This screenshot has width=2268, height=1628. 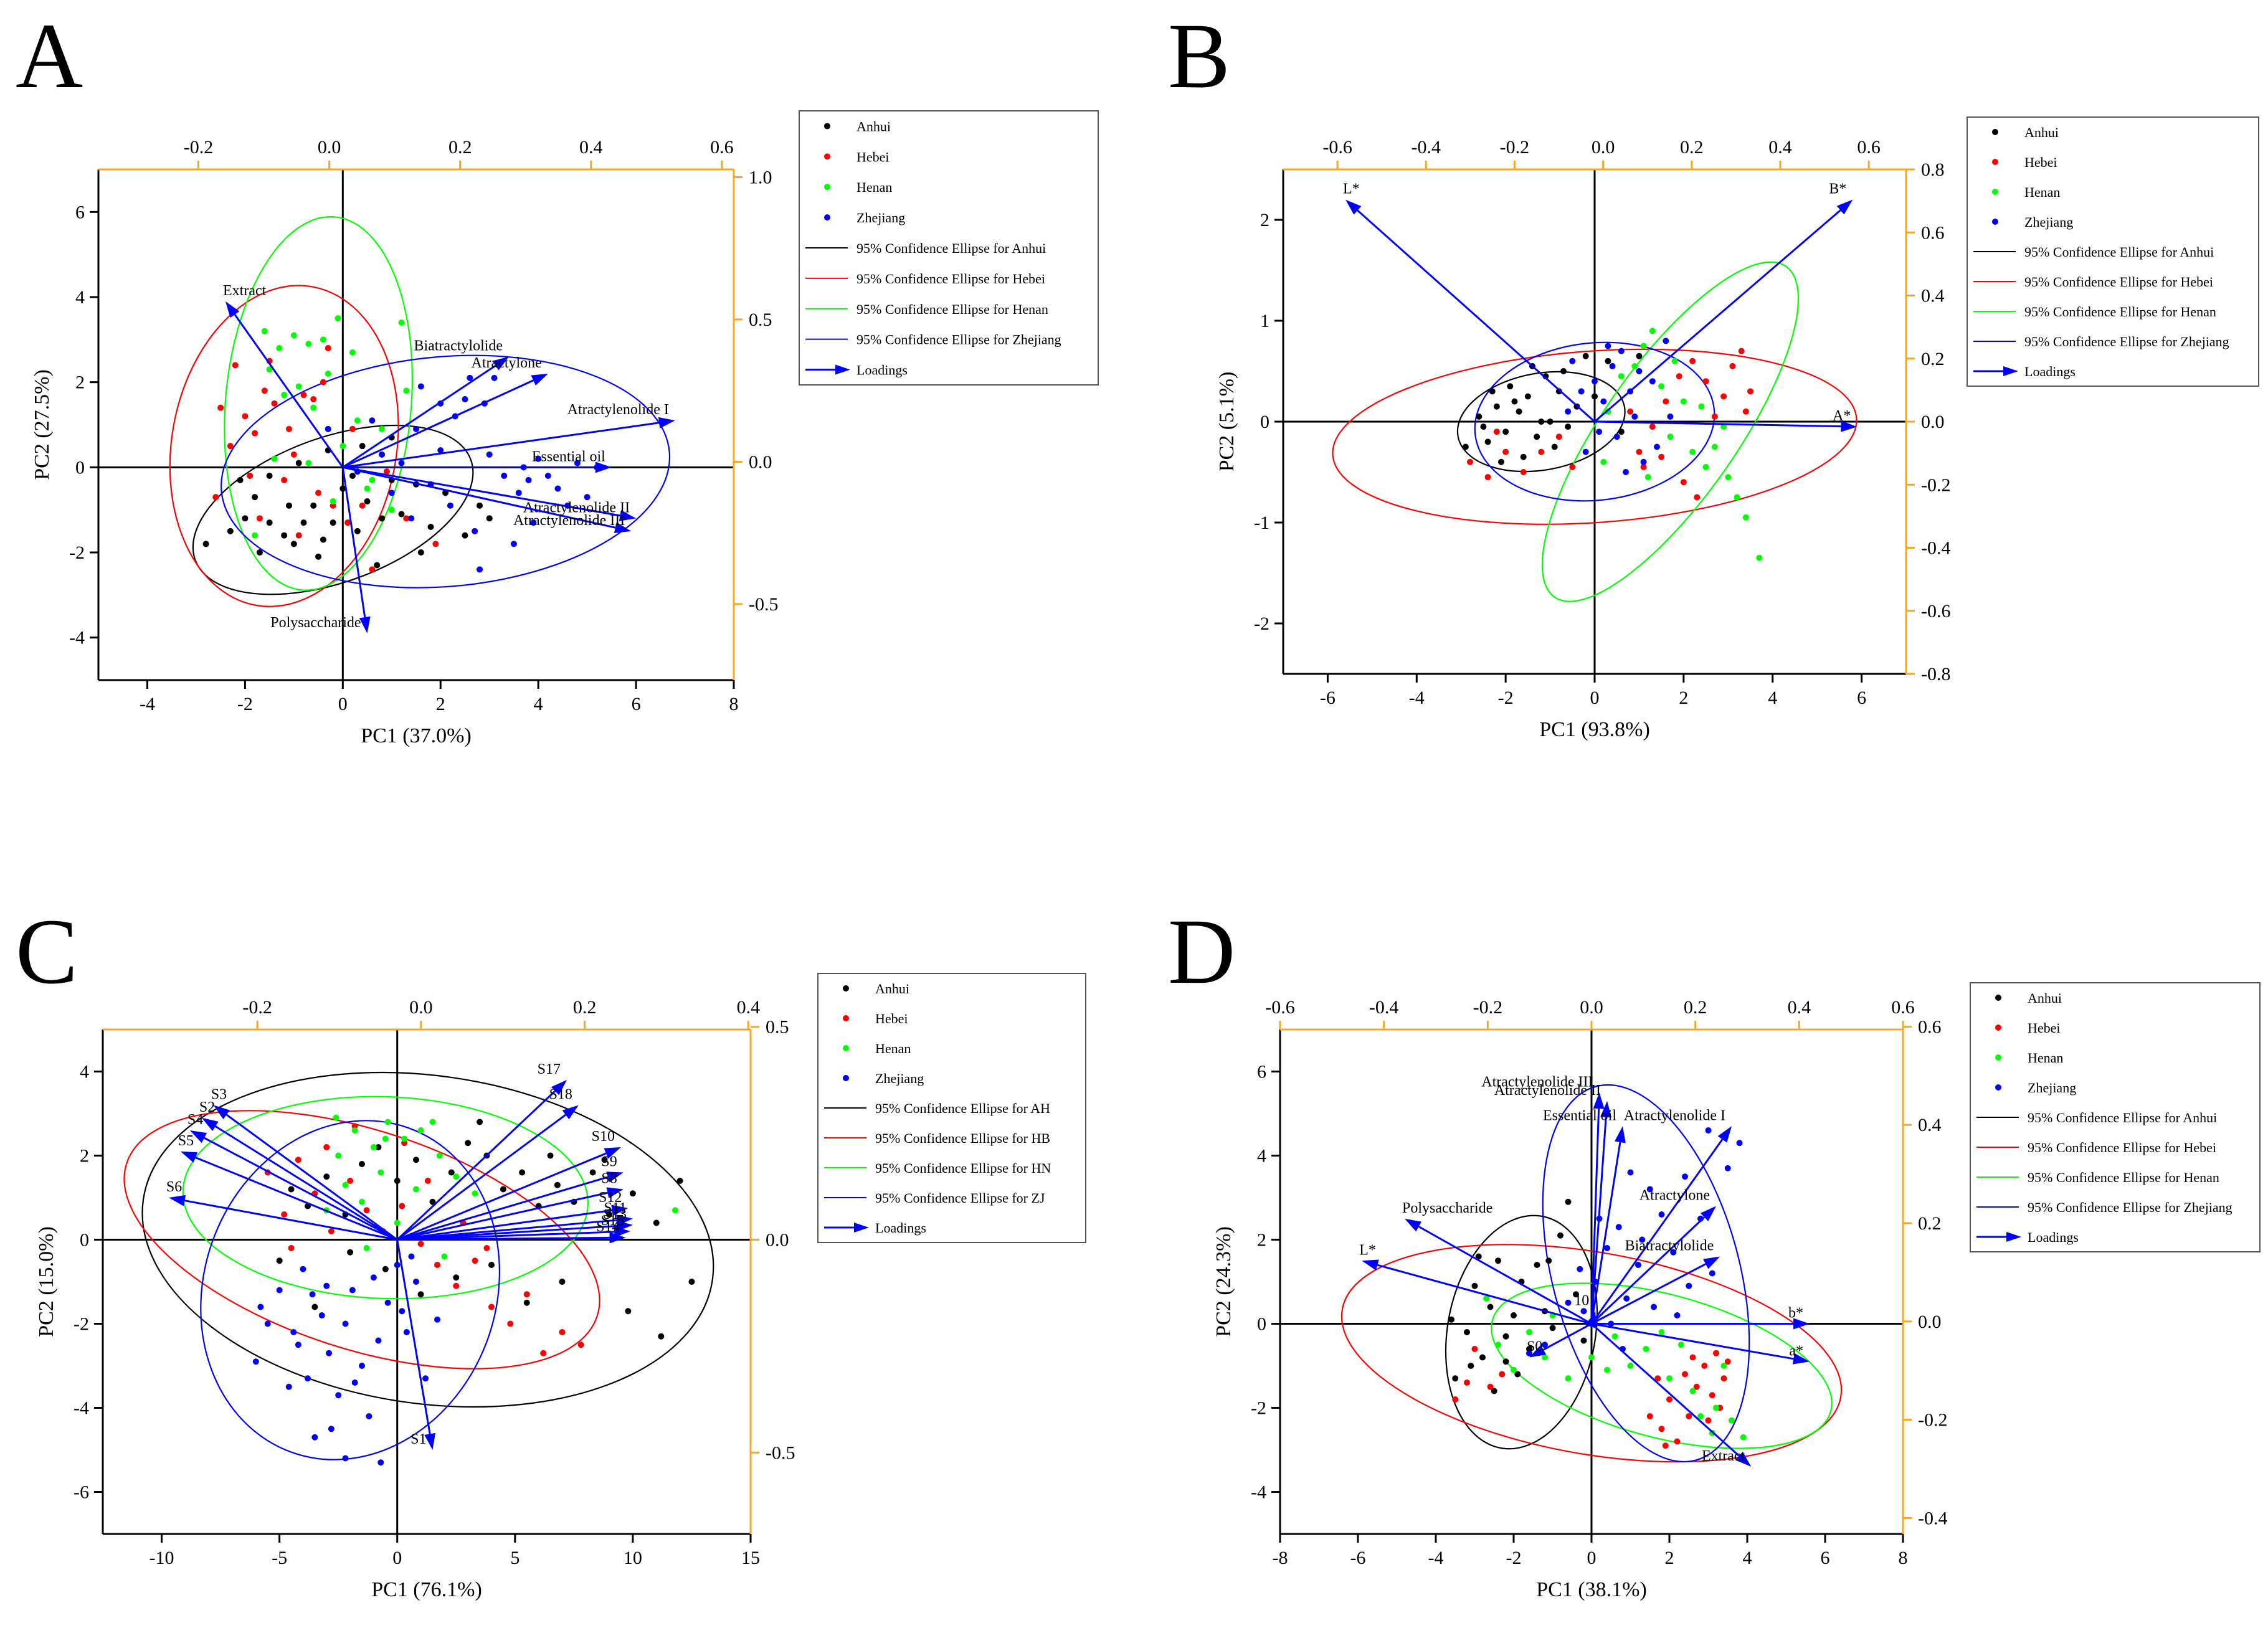 I want to click on right-tick-label: -0.8, so click(x=1936, y=674).